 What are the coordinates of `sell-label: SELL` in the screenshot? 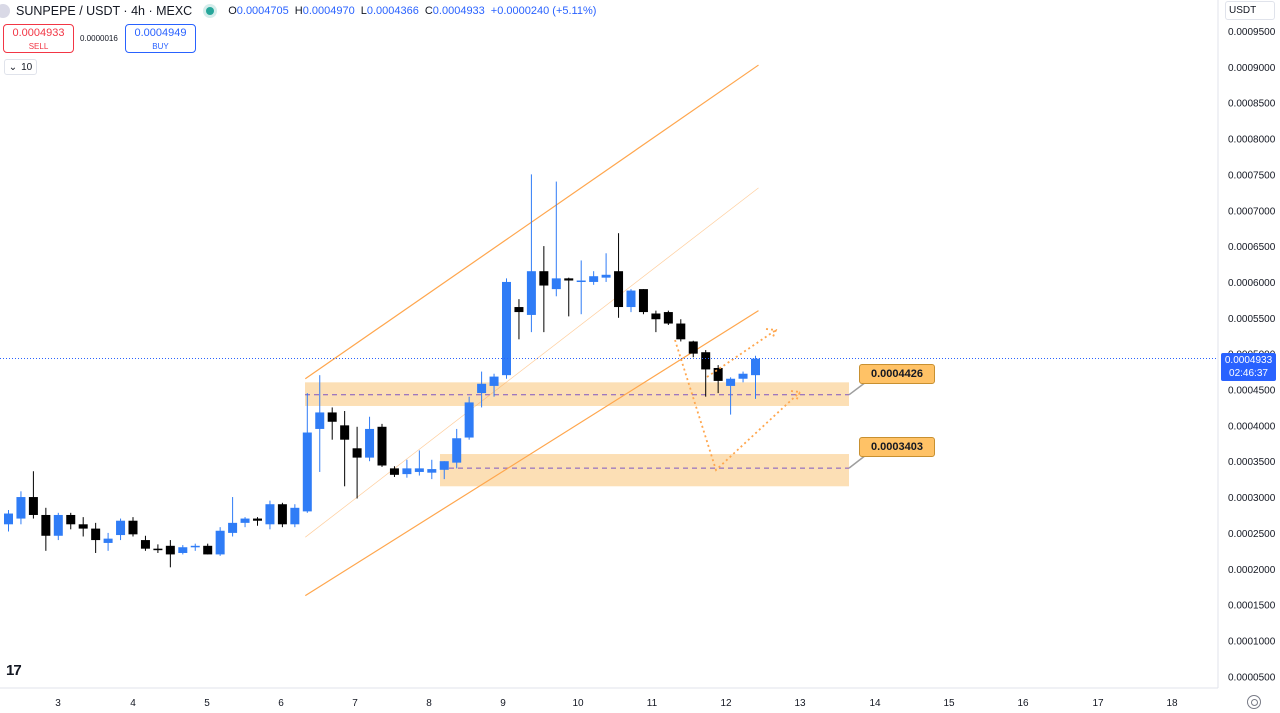 It's located at (38, 46).